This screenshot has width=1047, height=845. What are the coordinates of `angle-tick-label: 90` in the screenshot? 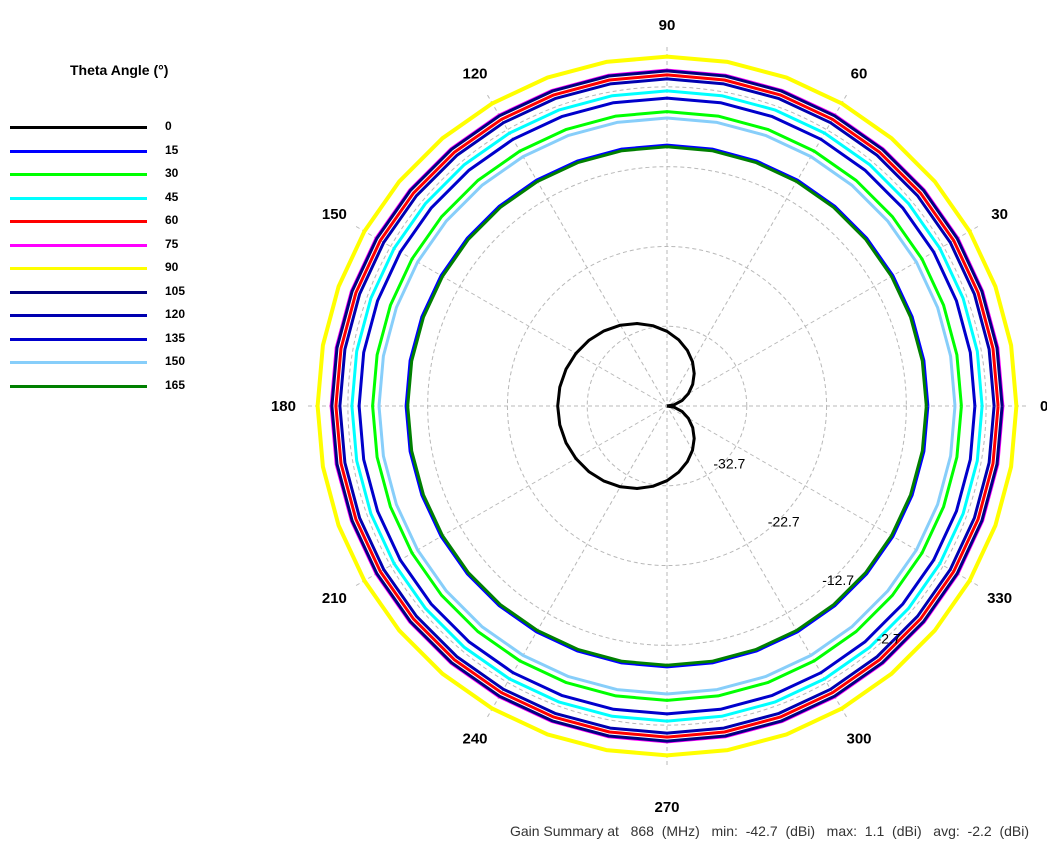 It's located at (667, 25).